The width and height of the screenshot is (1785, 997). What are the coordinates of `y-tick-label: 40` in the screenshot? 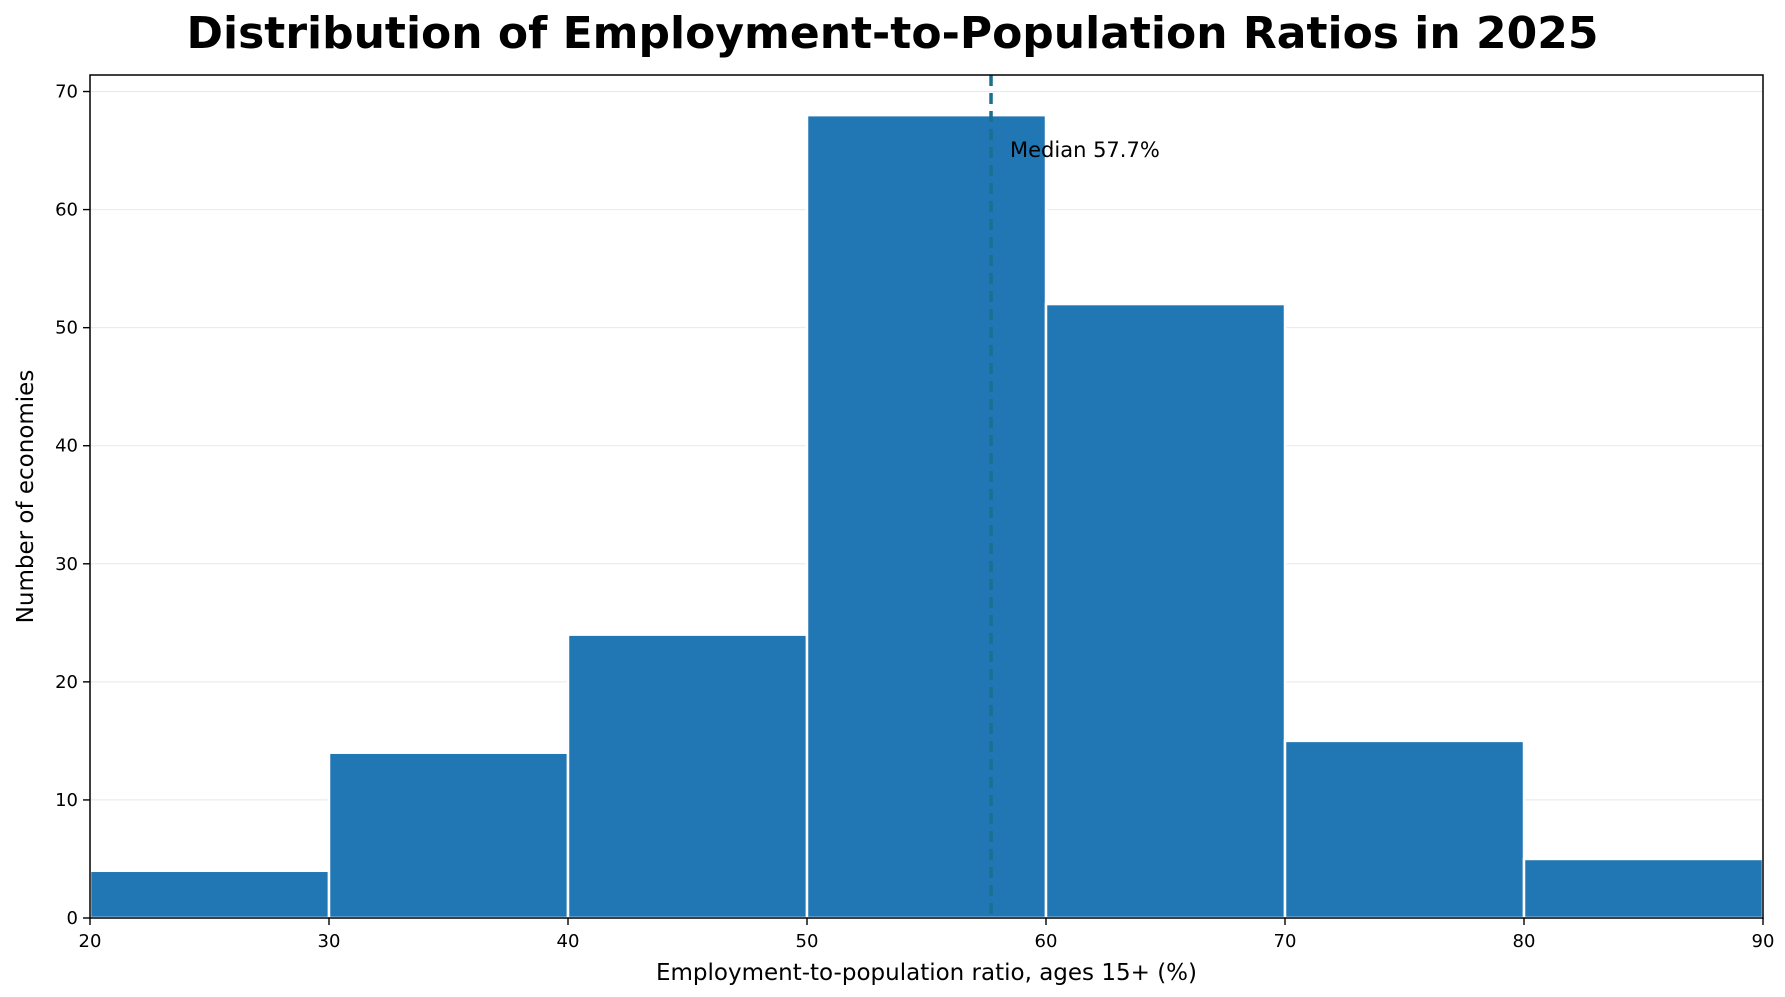 It's located at (66, 446).